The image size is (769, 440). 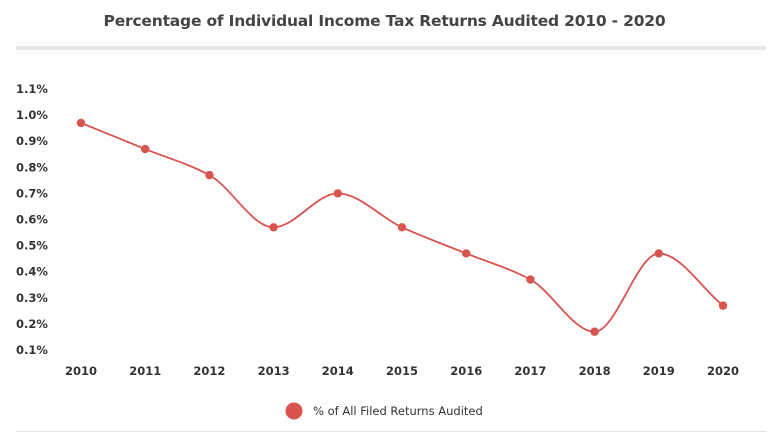 What do you see at coordinates (32, 350) in the screenshot?
I see `y-tick-label: 0.1%` at bounding box center [32, 350].